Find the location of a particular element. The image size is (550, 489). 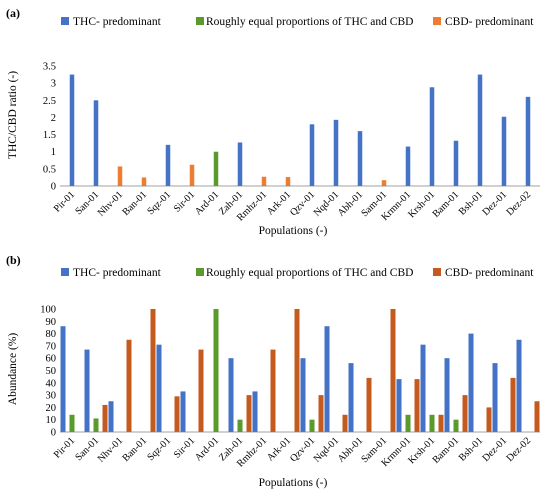

bar-b-pir-01-s0 is located at coordinates (63, 379).